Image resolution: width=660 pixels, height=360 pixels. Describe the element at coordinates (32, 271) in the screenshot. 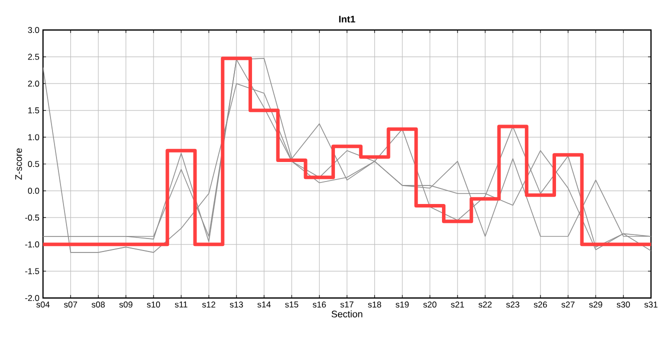

I see `y-tick-label: -1.5` at that location.